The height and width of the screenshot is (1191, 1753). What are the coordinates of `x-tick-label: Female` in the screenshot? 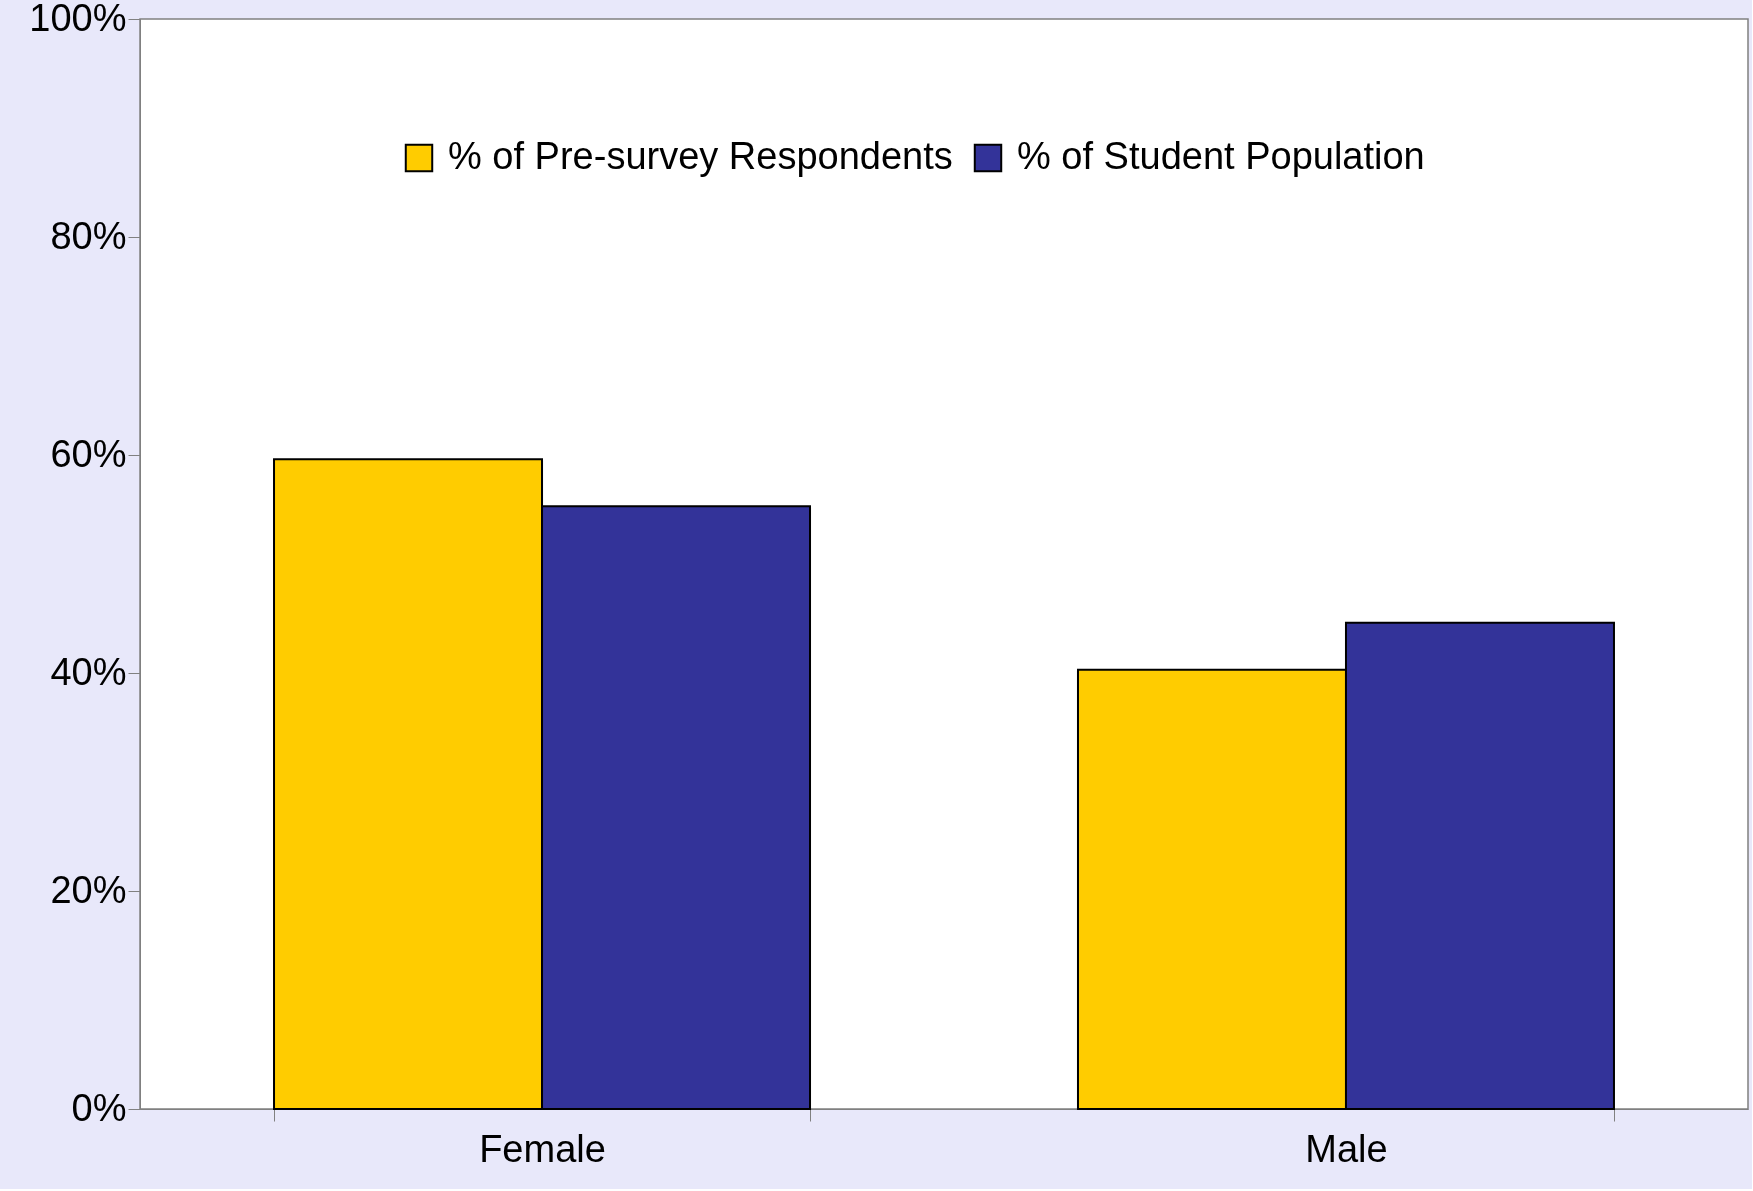 It's located at (542, 1148).